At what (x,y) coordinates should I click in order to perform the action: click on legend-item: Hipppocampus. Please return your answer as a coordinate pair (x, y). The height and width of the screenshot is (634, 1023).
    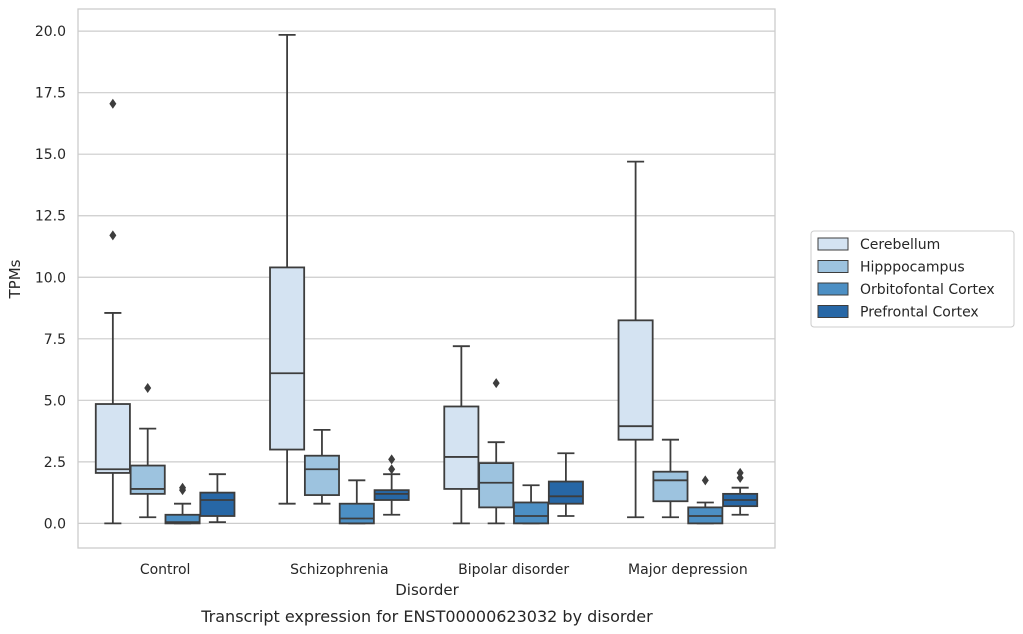
    Looking at the image, I should click on (891, 268).